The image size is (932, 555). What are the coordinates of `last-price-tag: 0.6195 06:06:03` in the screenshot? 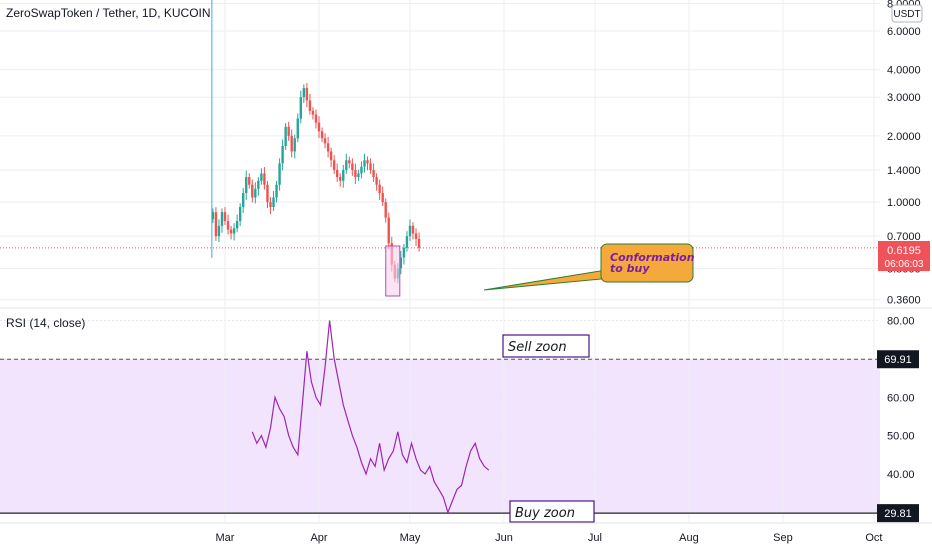 It's located at (904, 256).